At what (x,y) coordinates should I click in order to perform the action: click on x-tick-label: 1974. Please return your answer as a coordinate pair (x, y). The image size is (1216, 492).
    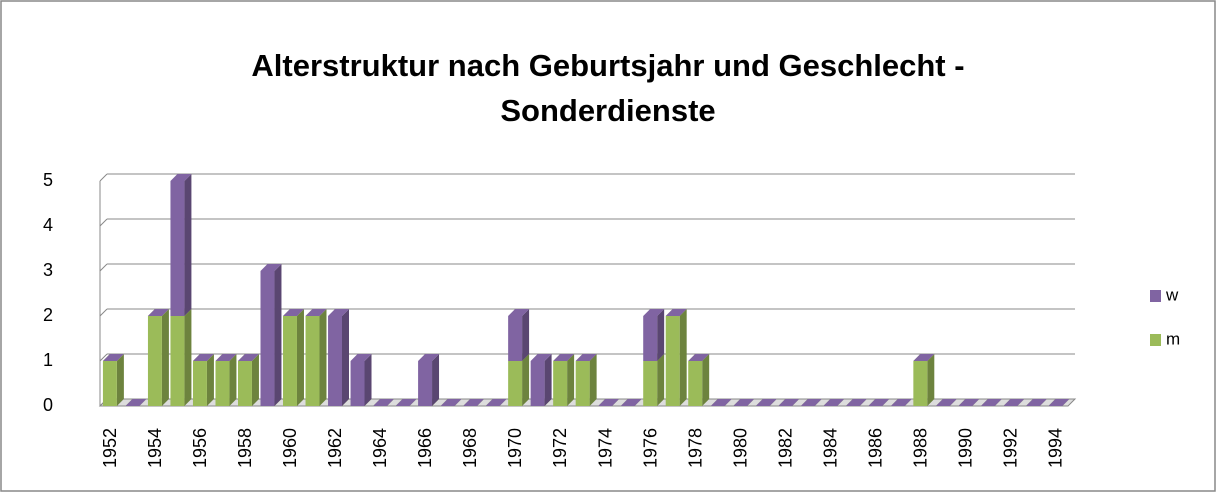
    Looking at the image, I should click on (605, 448).